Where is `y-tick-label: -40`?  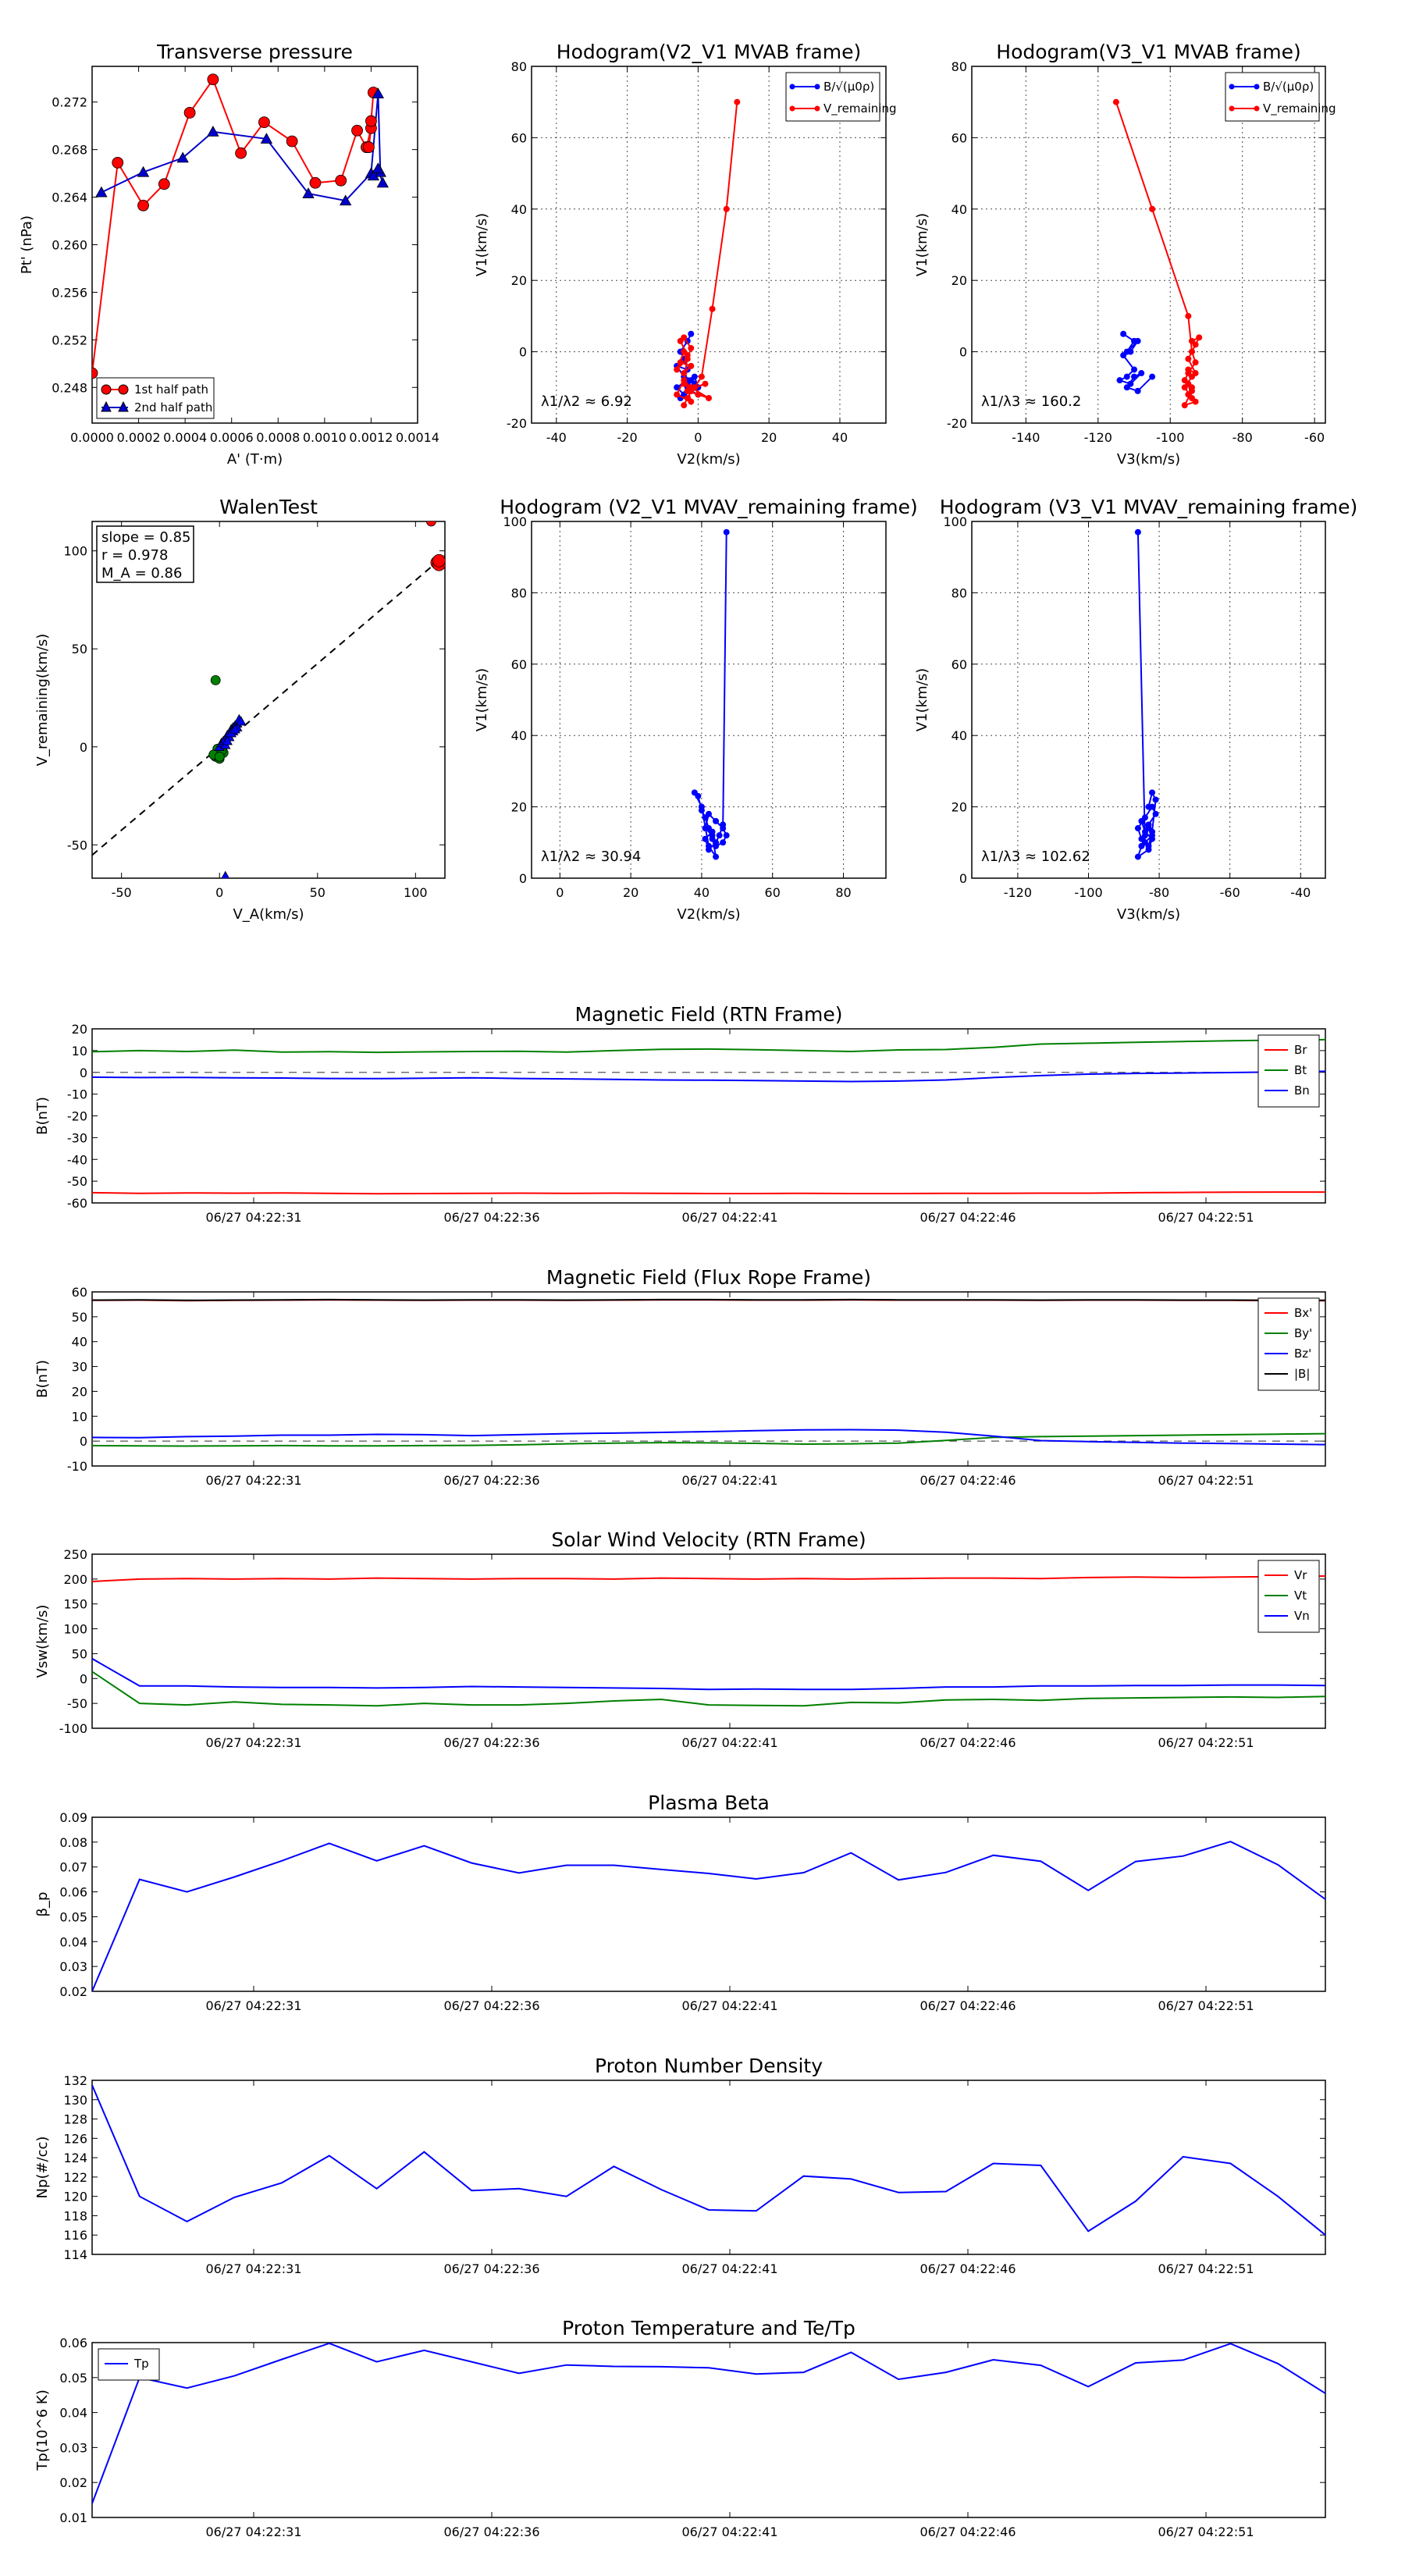 y-tick-label: -40 is located at coordinates (77, 1159).